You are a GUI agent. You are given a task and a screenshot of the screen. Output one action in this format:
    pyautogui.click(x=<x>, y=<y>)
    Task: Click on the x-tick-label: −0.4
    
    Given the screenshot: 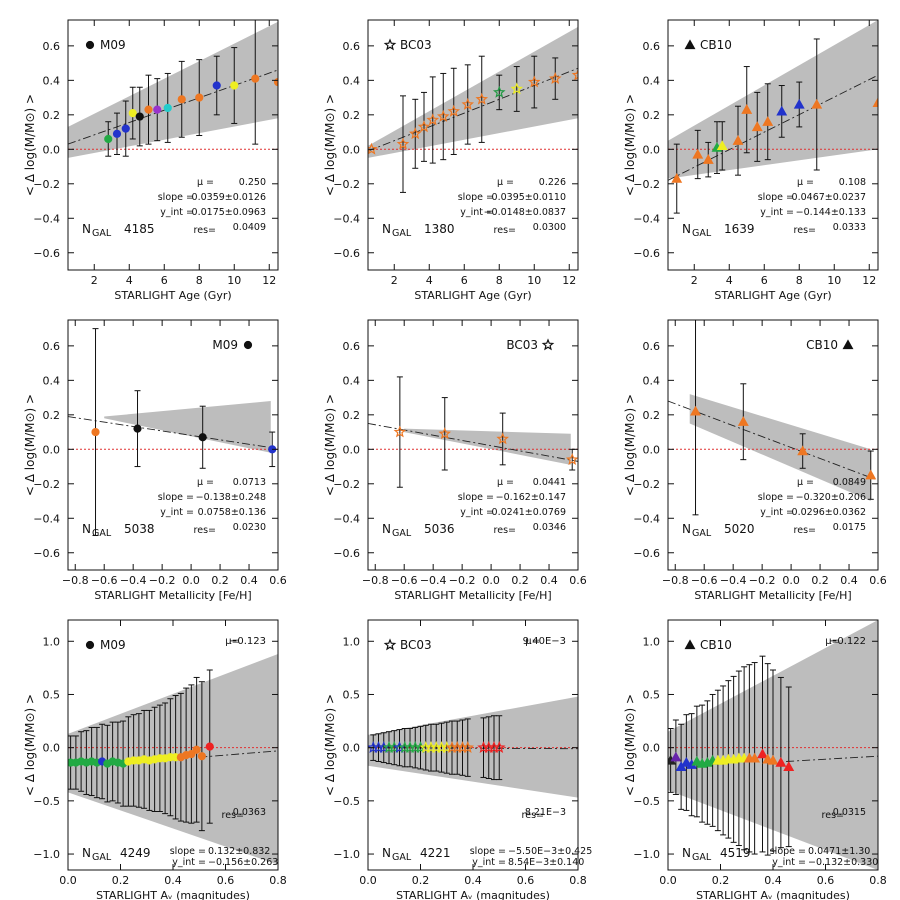 What is the action you would take?
    pyautogui.click(x=433, y=580)
    